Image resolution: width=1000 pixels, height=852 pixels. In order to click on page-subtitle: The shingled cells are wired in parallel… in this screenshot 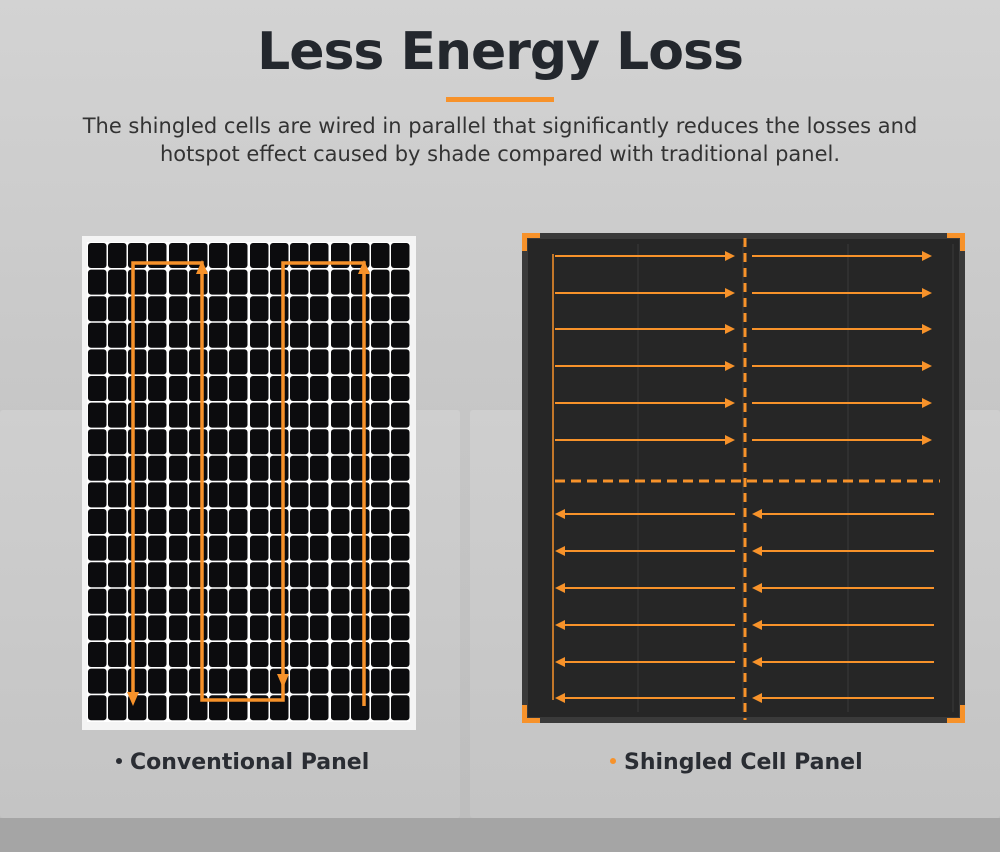, I will do `click(500, 140)`.